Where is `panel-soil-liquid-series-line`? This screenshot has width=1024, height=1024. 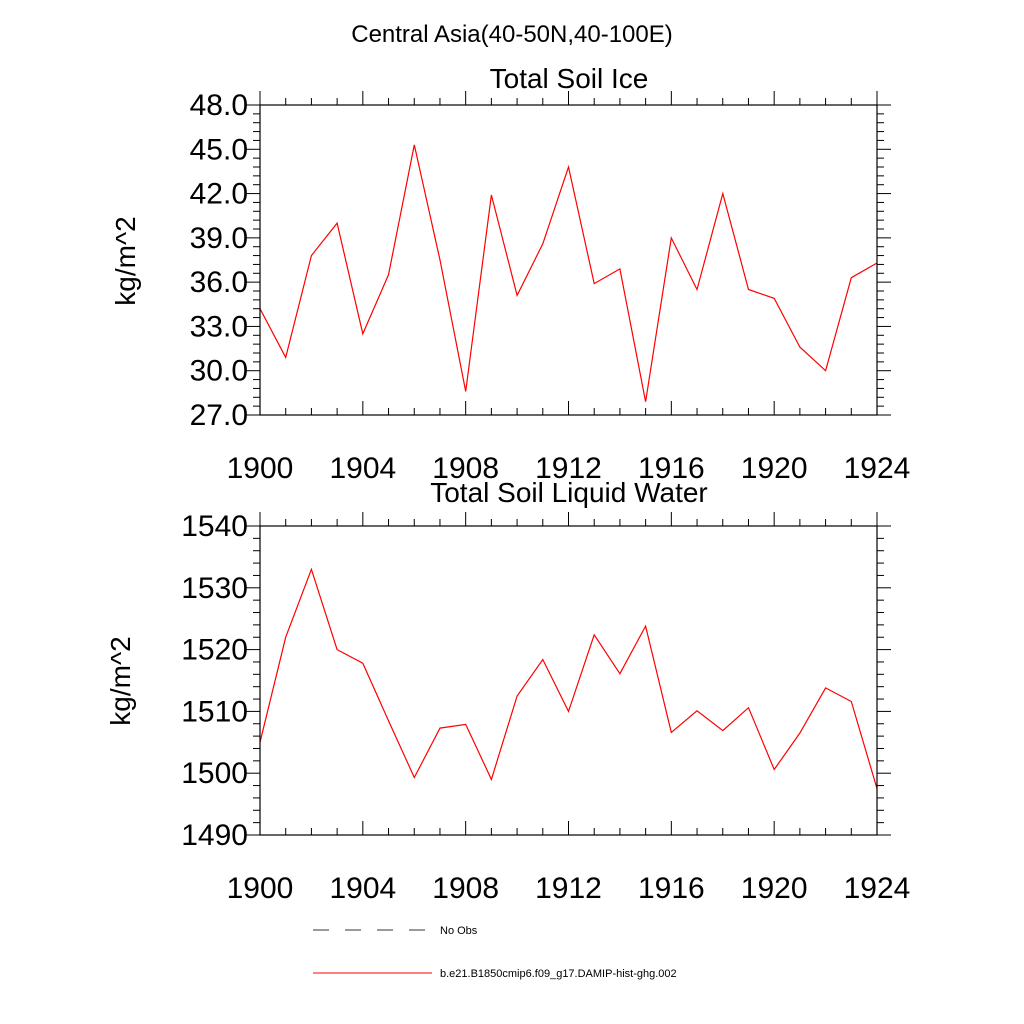 panel-soil-liquid-series-line is located at coordinates (568, 678).